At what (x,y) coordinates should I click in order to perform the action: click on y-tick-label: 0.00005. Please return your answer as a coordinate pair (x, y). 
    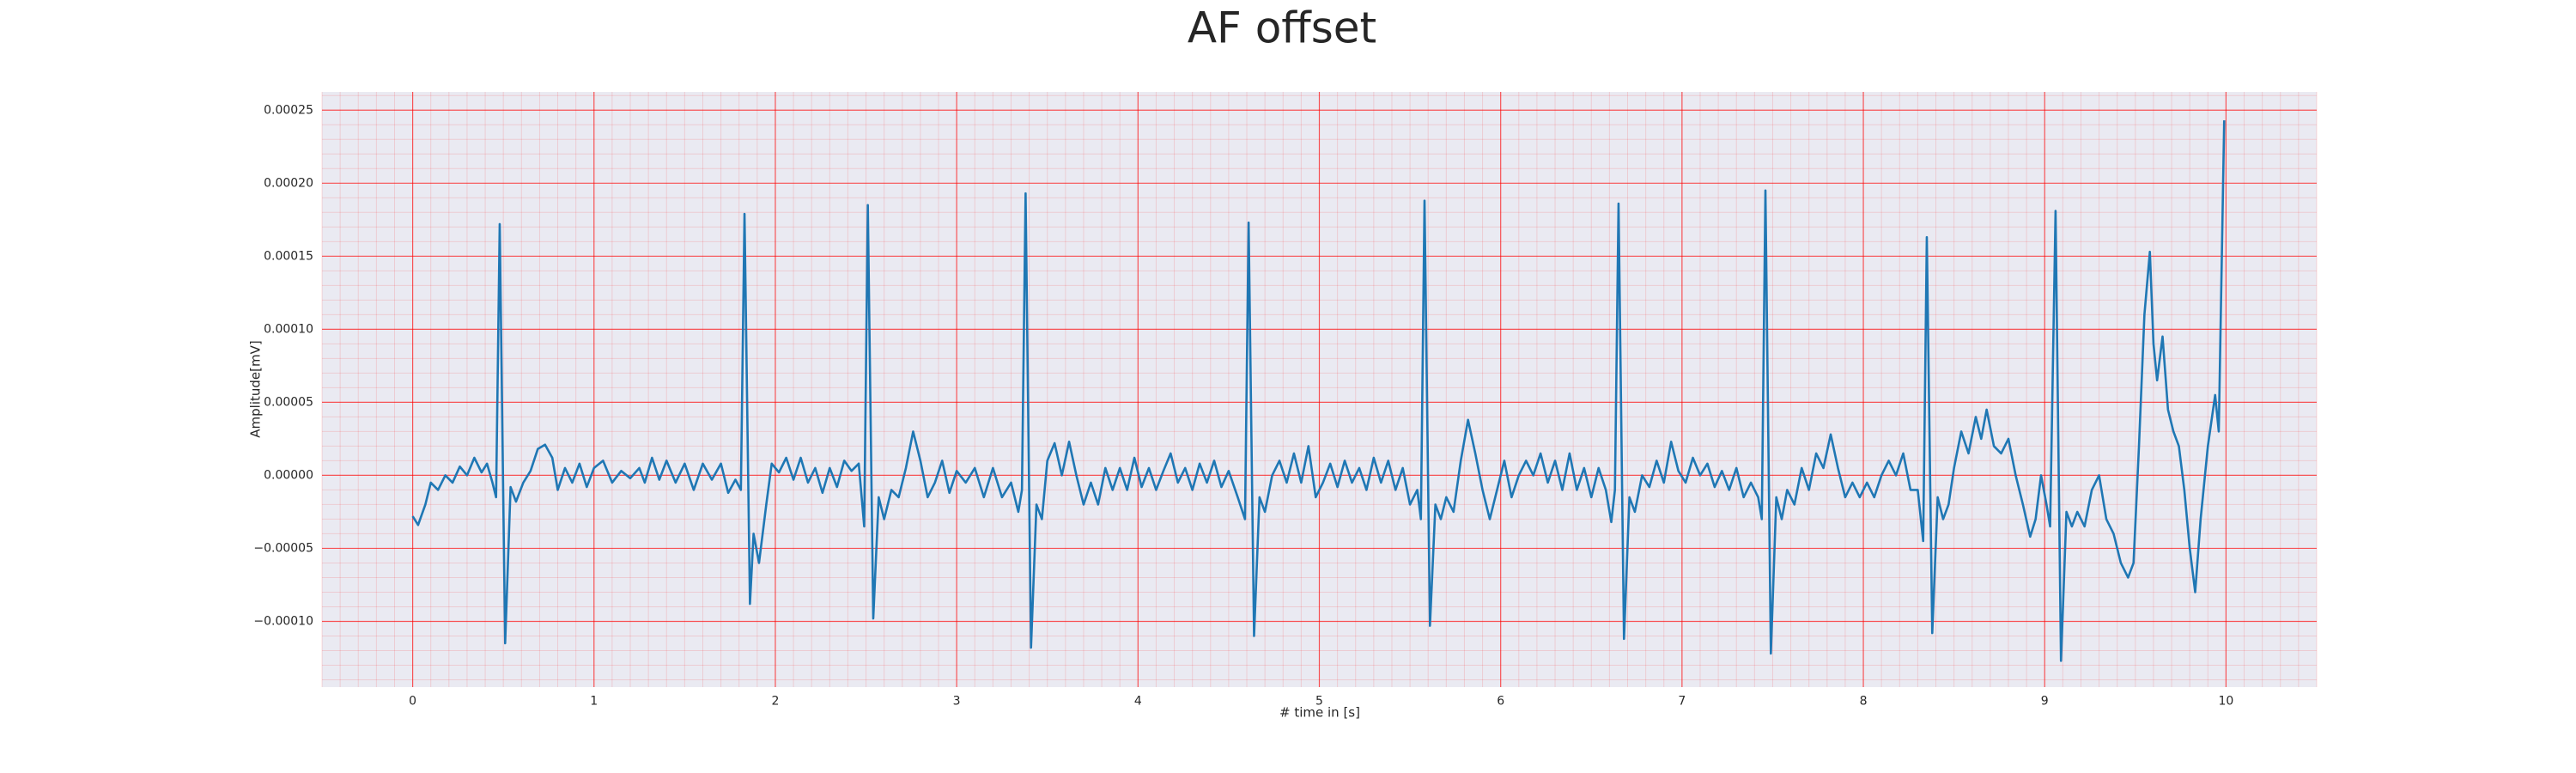
    Looking at the image, I should click on (289, 402).